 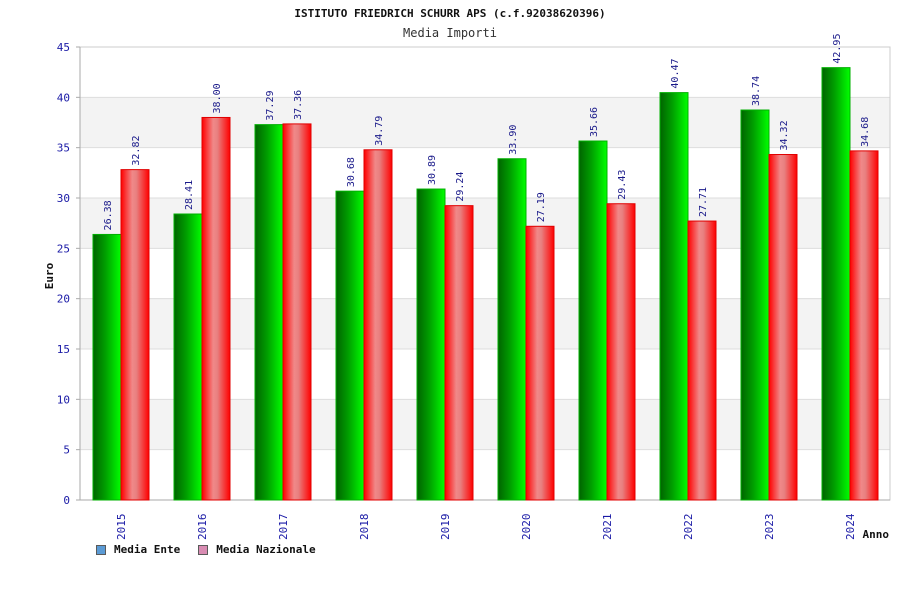 I want to click on y-tick-label: 20, so click(x=63, y=299).